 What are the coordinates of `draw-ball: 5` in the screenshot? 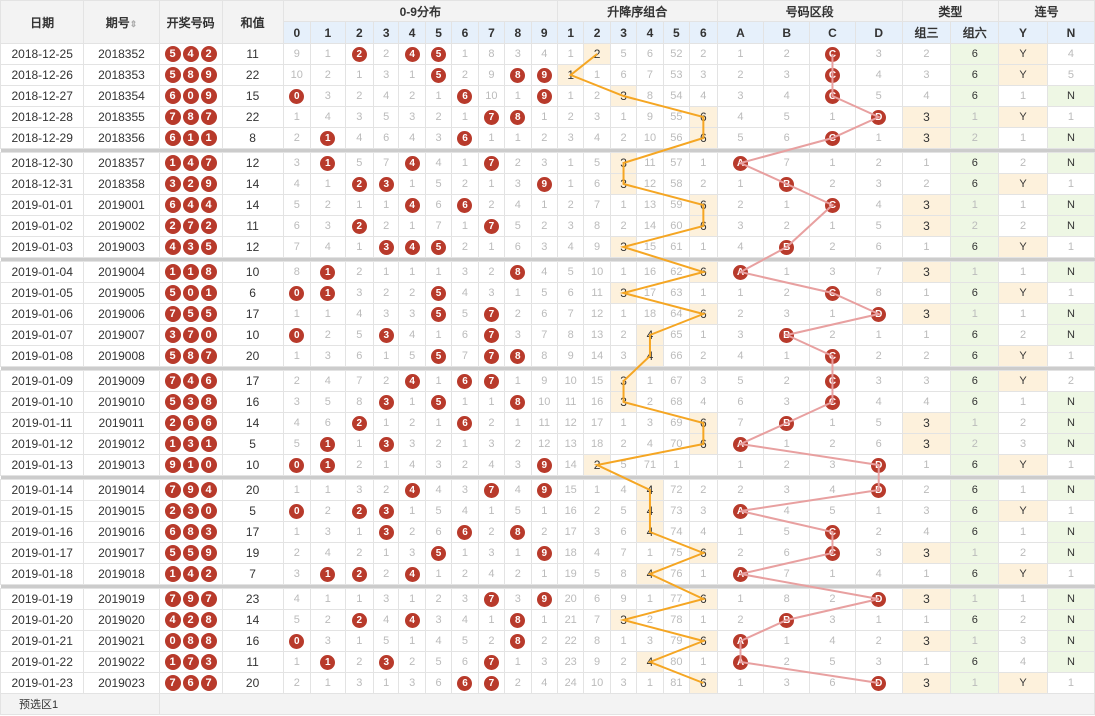 It's located at (208, 314).